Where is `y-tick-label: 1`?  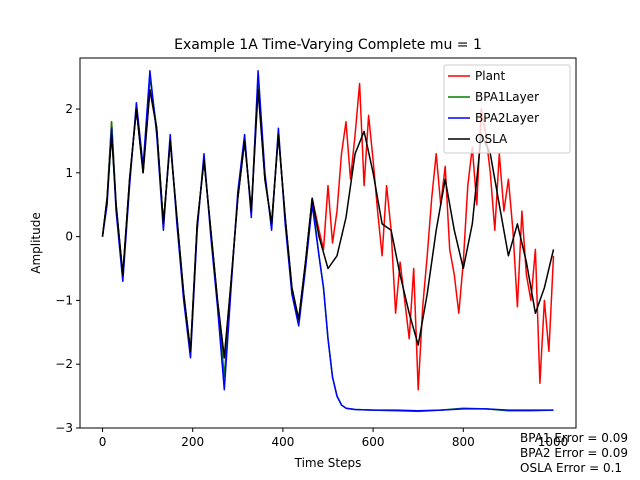
y-tick-label: 1 is located at coordinates (69, 173).